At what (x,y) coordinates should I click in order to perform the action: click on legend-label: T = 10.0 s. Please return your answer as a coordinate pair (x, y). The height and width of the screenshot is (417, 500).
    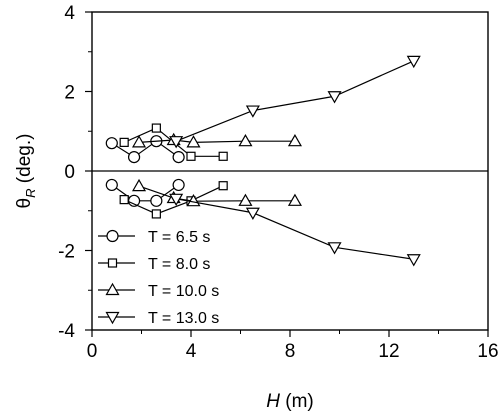
    Looking at the image, I should click on (183, 291).